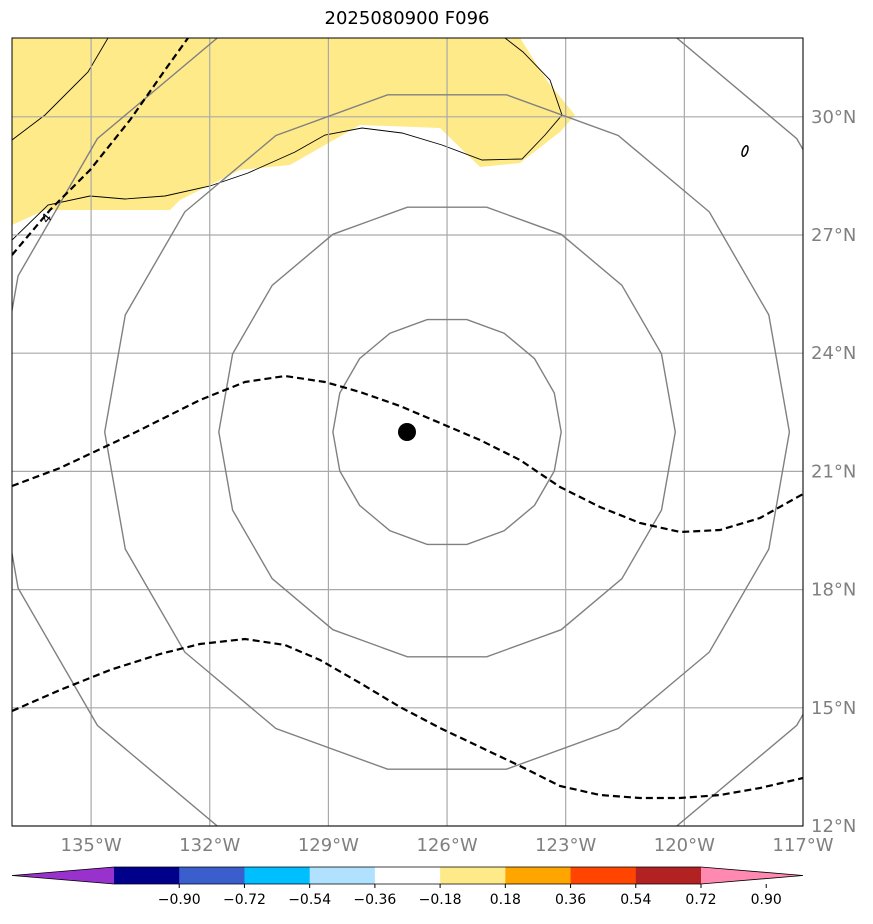 The image size is (873, 924). What do you see at coordinates (374, 900) in the screenshot?
I see `colorbar-tick-label: −0.36` at bounding box center [374, 900].